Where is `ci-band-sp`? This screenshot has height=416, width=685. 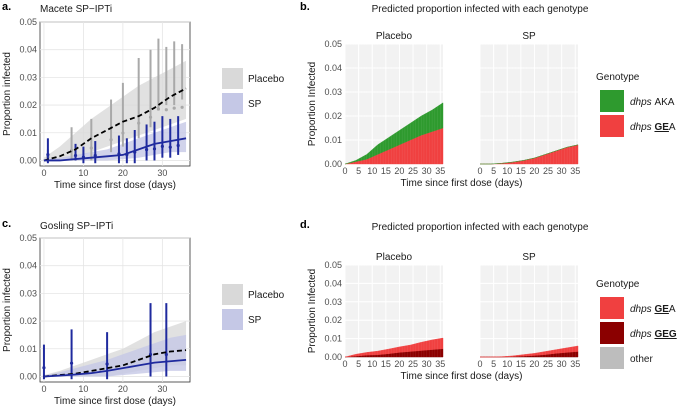
ci-band-sp is located at coordinates (115, 141).